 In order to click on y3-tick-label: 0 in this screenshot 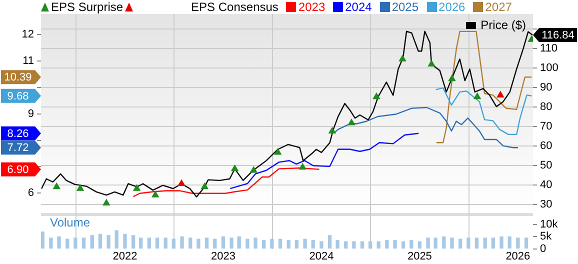, I will do `click(543, 248)`.